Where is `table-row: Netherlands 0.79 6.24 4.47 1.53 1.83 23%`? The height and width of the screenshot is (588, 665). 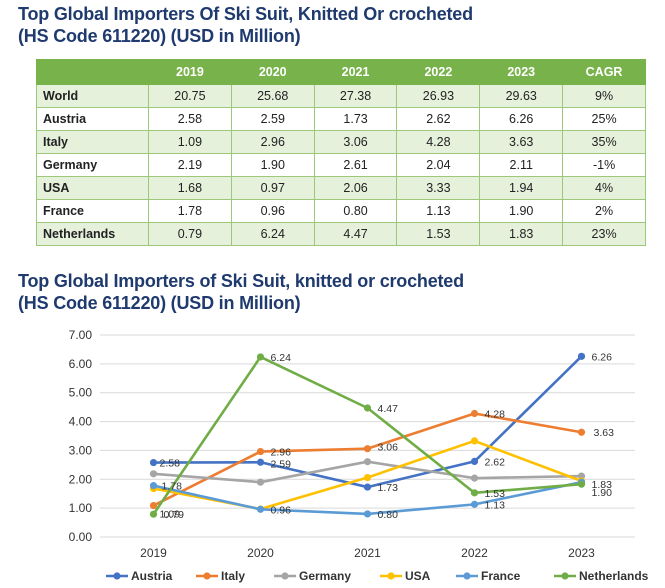
table-row: Netherlands 0.79 6.24 4.47 1.53 1.83 23% is located at coordinates (341, 234).